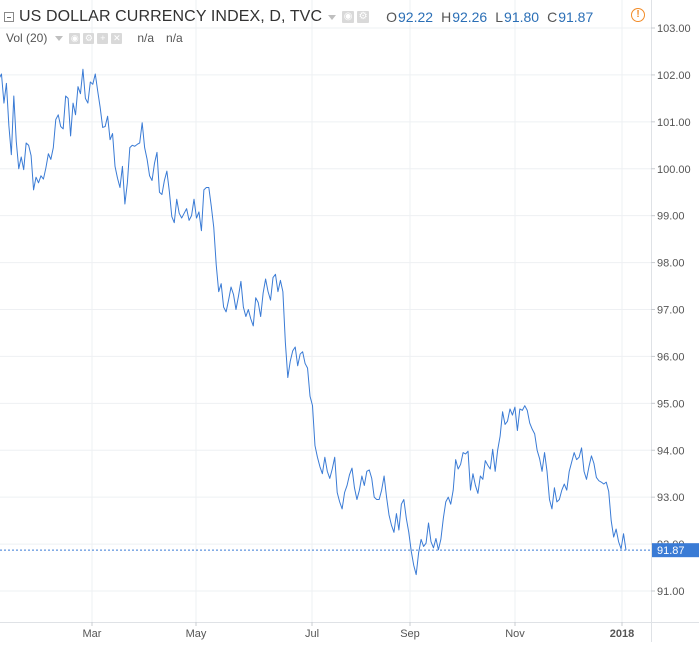 This screenshot has width=699, height=647. I want to click on low-key: L, so click(499, 17).